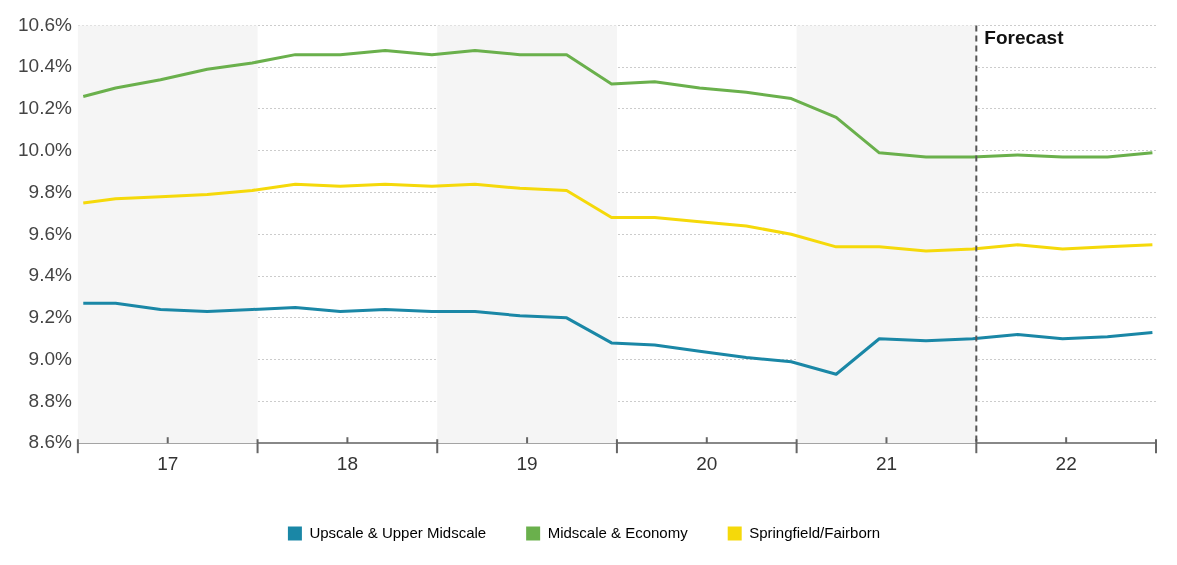 The height and width of the screenshot is (565, 1177). I want to click on y-tick-label: 8.8%, so click(50, 400).